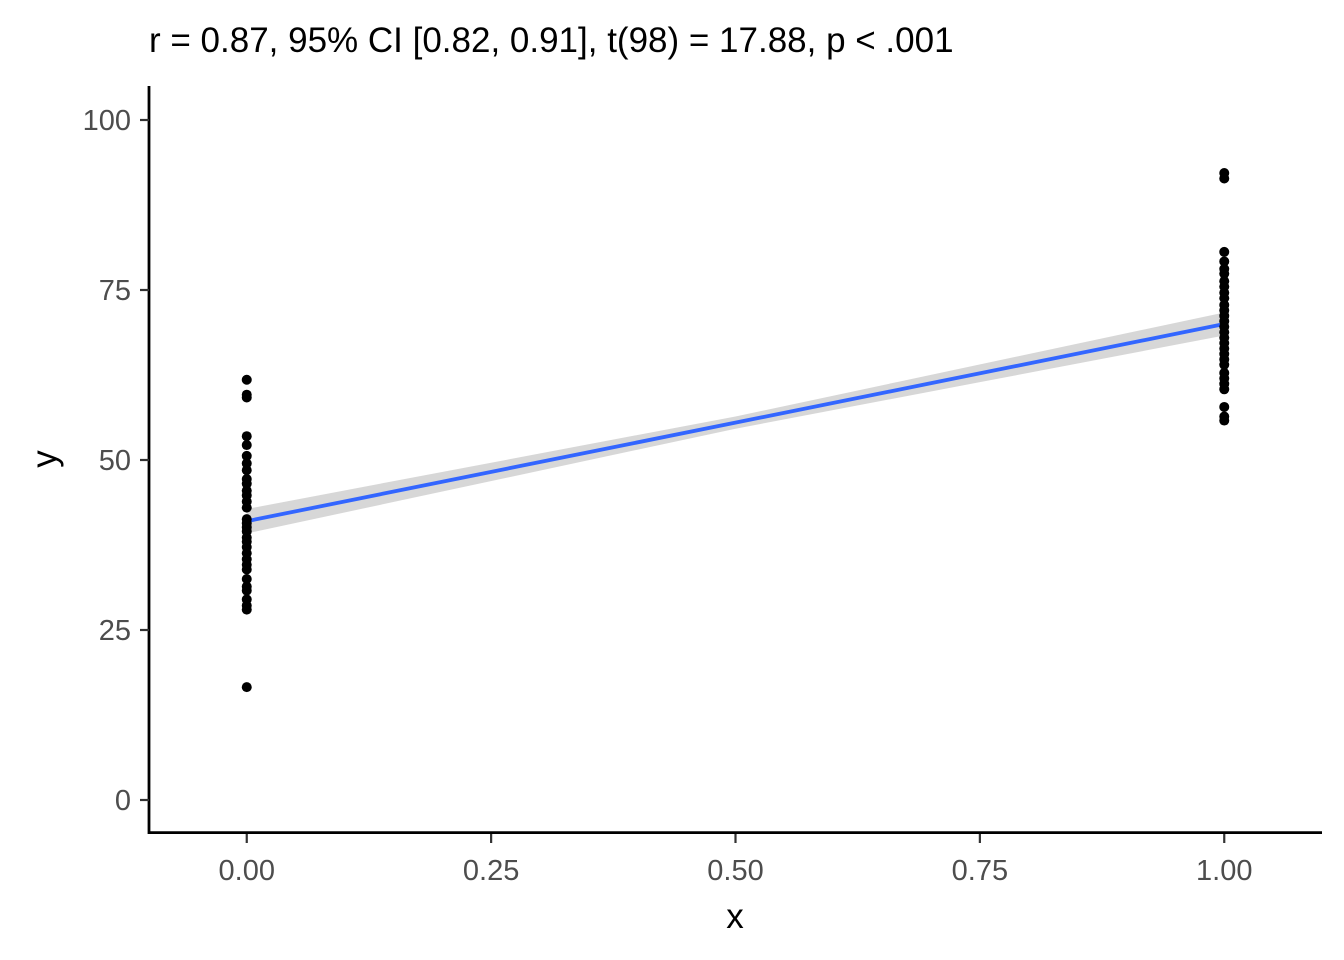 The width and height of the screenshot is (1344, 960). I want to click on x-tick-label: 1.00, so click(1224, 871).